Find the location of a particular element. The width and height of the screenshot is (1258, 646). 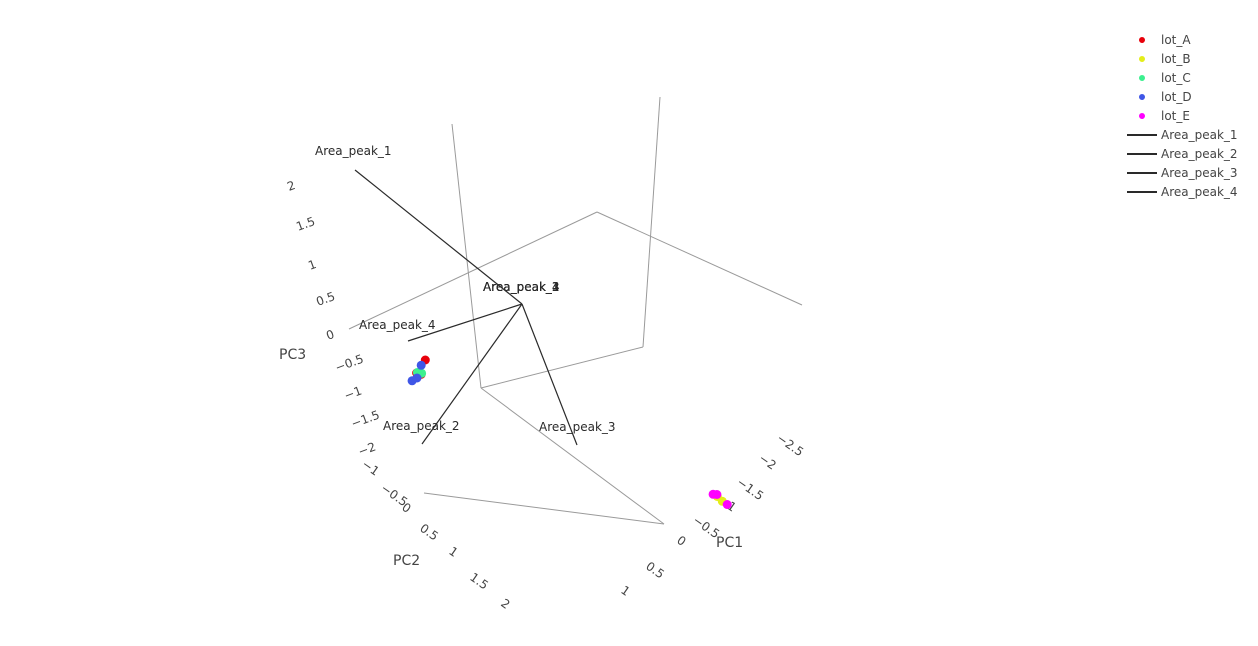

legend-label: Area_peak_2 is located at coordinates (1199, 153).